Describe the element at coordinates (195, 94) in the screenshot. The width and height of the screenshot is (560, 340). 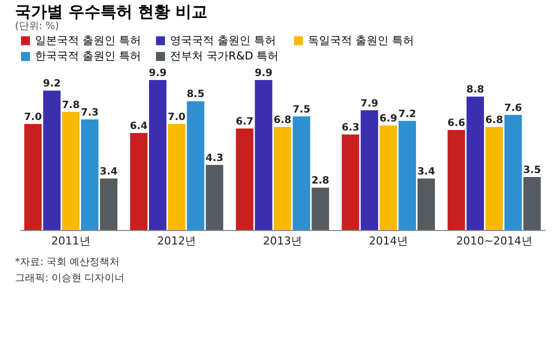
I see `data-label: 8.5` at that location.